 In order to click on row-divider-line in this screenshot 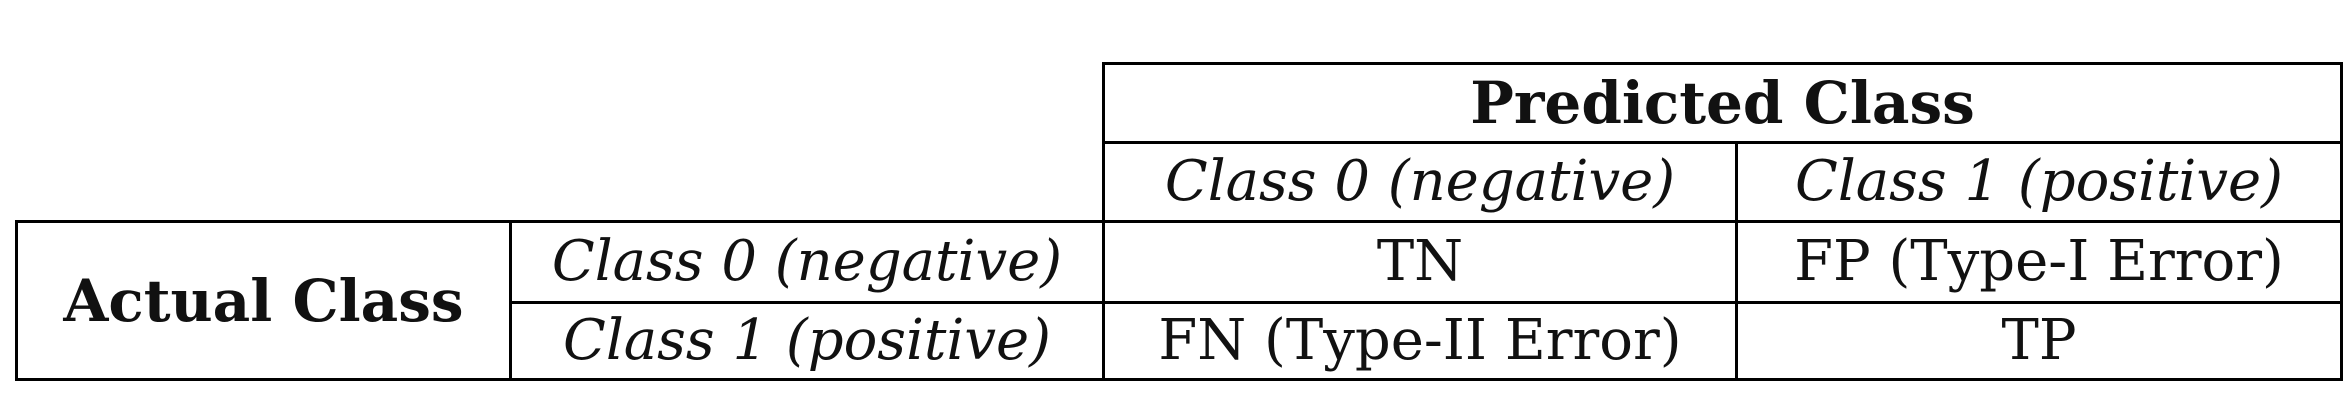, I will do `click(1426, 302)`.